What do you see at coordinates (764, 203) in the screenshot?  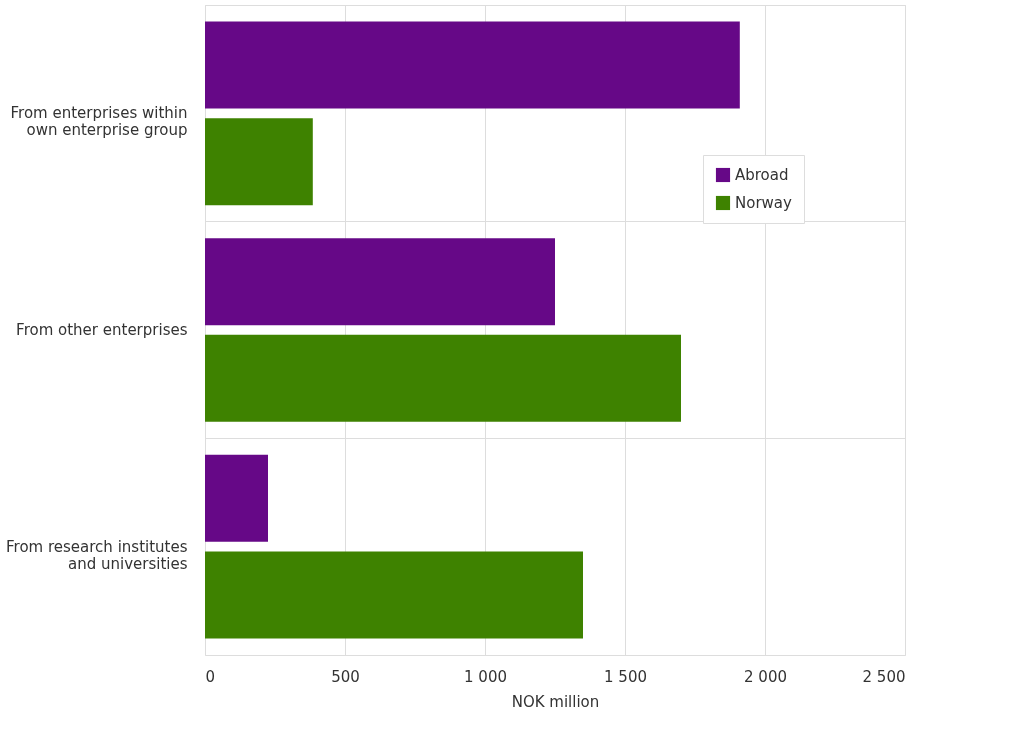 I see `legend-label: Norway` at bounding box center [764, 203].